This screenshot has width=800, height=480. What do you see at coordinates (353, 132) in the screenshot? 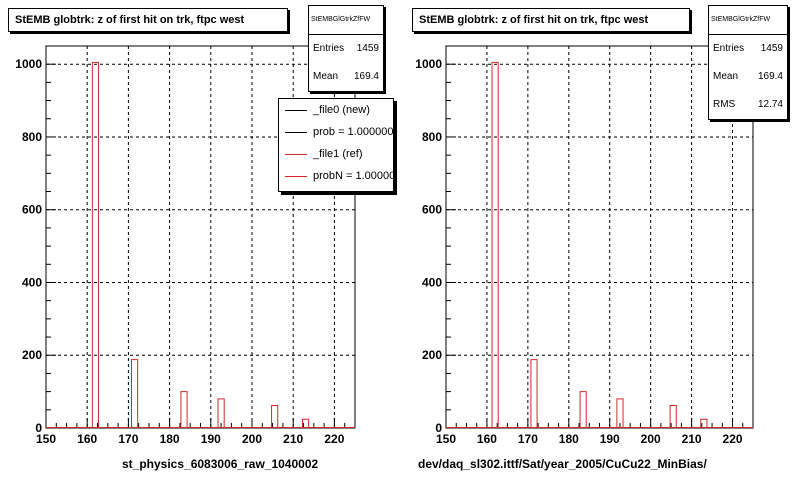
I see `legend-label: prob = 1.000000` at bounding box center [353, 132].